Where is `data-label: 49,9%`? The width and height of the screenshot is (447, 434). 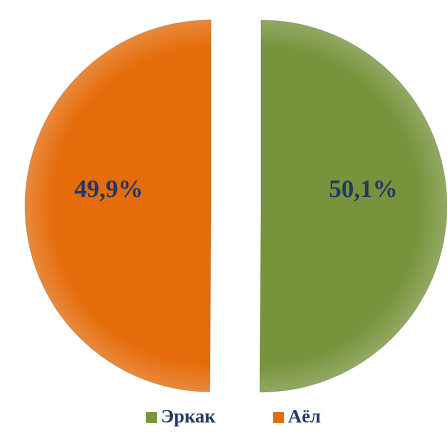 data-label: 49,9% is located at coordinates (108, 189).